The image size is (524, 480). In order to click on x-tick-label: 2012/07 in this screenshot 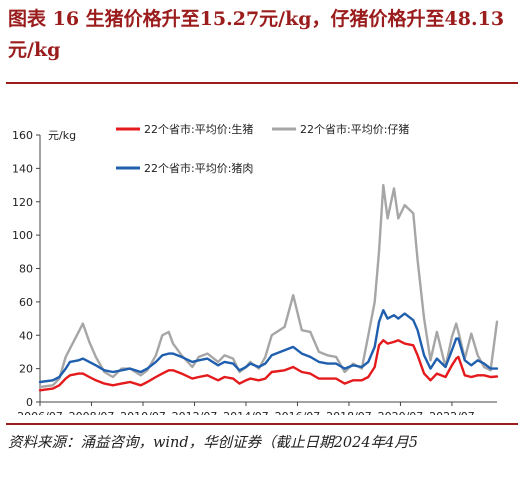, I will do `click(195, 412)`.